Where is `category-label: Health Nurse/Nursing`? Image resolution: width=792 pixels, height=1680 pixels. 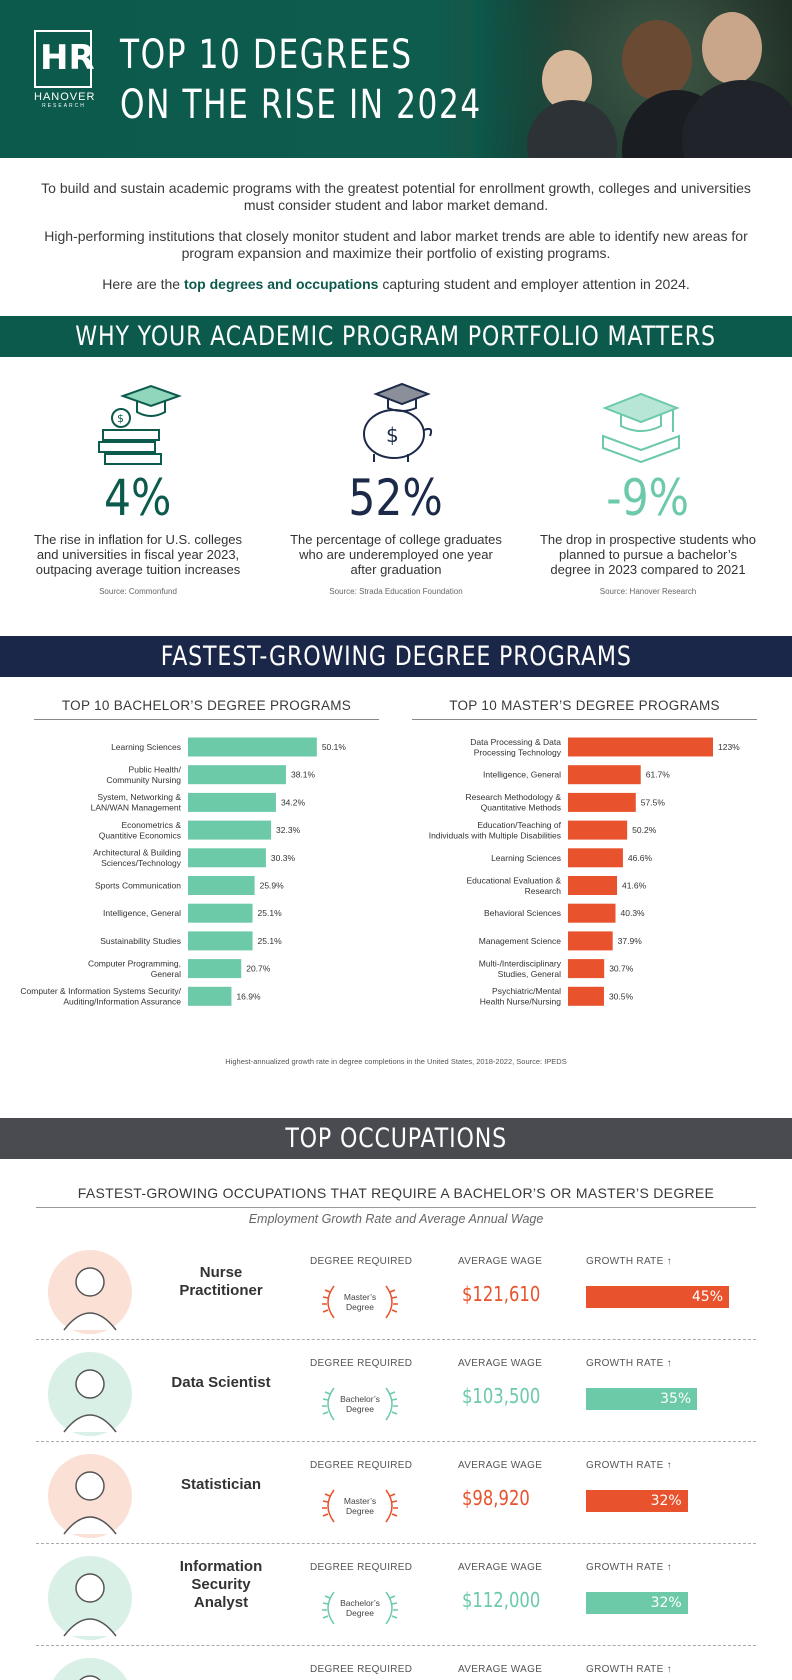
category-label: Health Nurse/Nursing is located at coordinates (521, 1002).